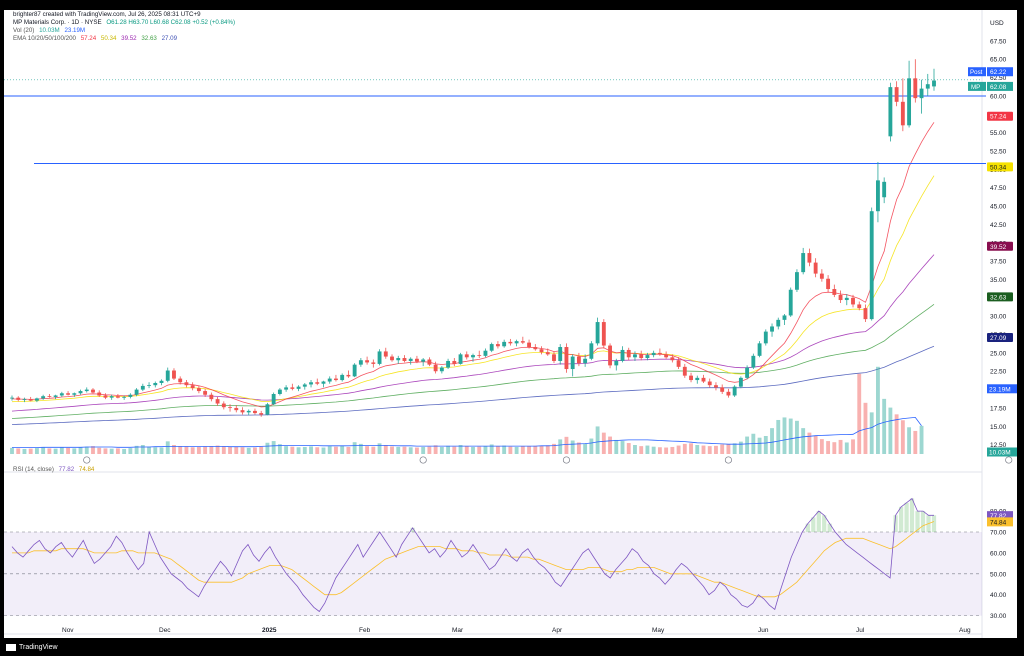 This screenshot has width=1024, height=656. Describe the element at coordinates (998, 553) in the screenshot. I see `rsi-tick-label: 60.00` at that location.